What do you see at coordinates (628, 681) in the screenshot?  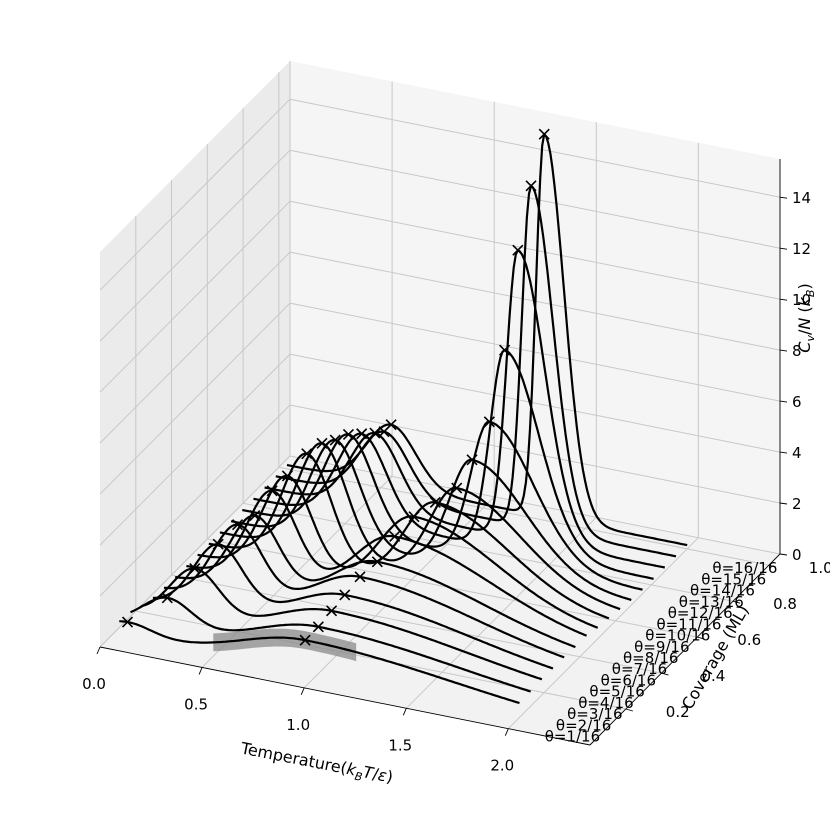 I see `series-label: θ=6/16` at bounding box center [628, 681].